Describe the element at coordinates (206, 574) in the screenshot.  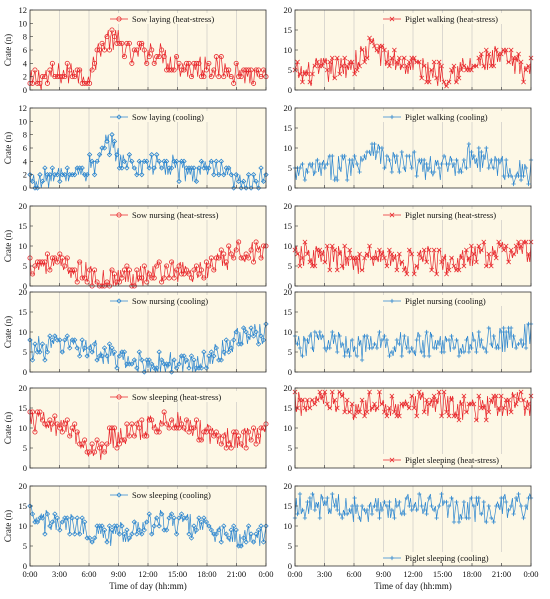
I see `x-tick-label: 18:00` at that location.